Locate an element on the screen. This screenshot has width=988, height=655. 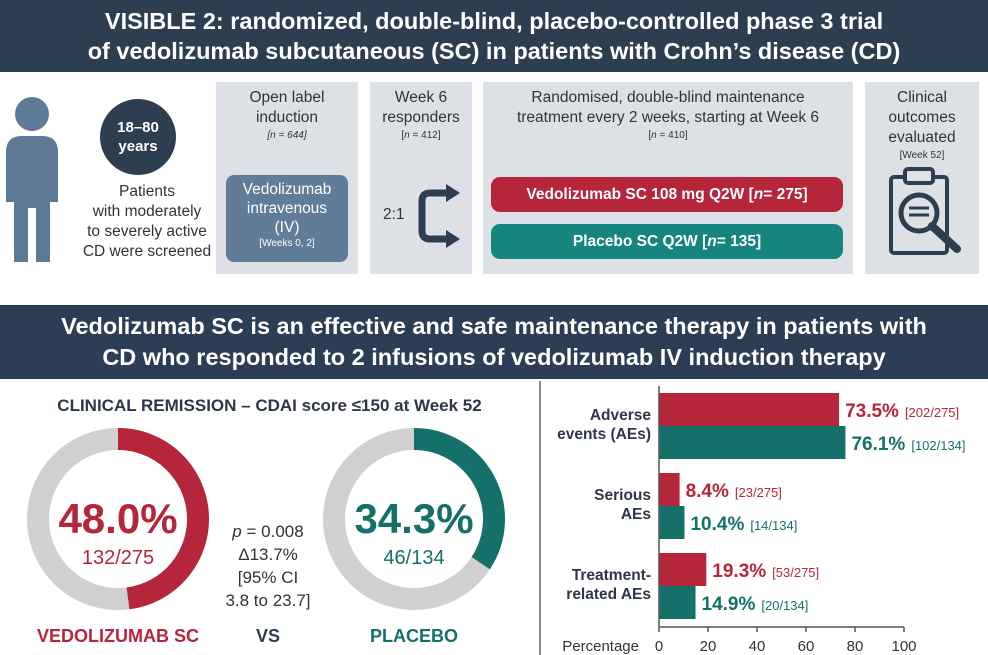
patients-line-4: CD were screened is located at coordinates (147, 251).